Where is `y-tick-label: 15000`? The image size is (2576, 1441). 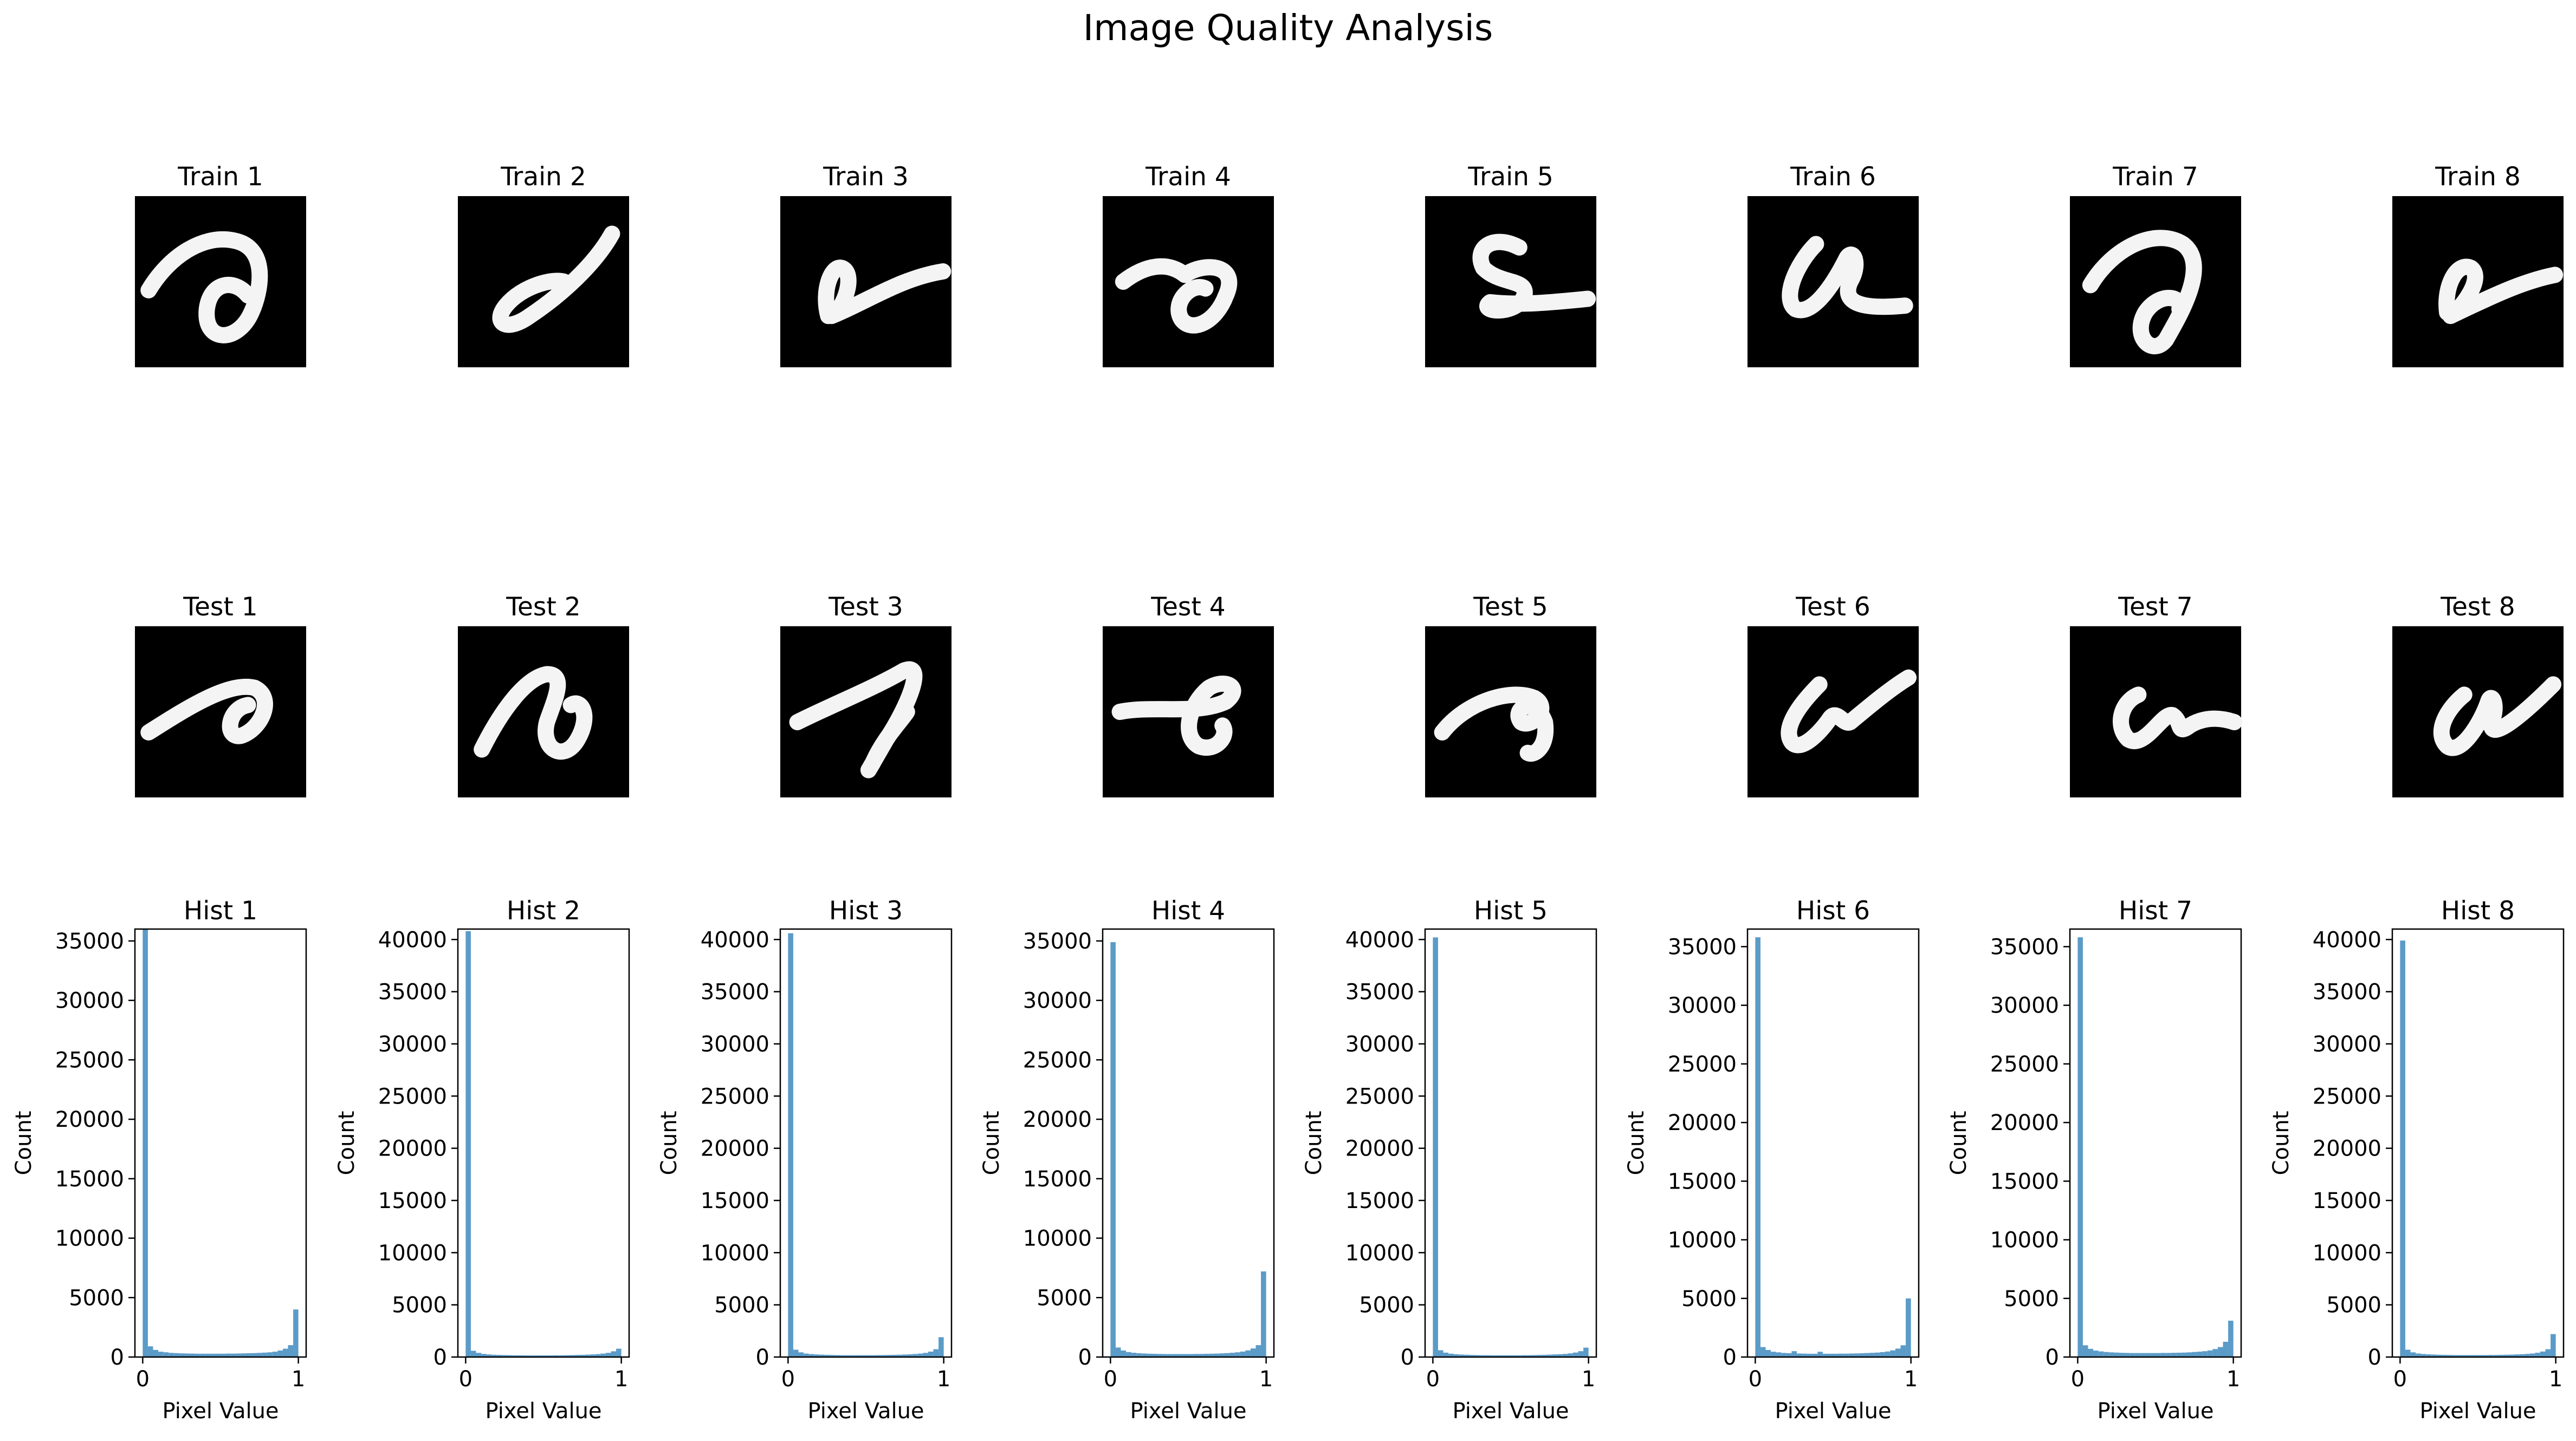
y-tick-label: 15000 is located at coordinates (412, 1201).